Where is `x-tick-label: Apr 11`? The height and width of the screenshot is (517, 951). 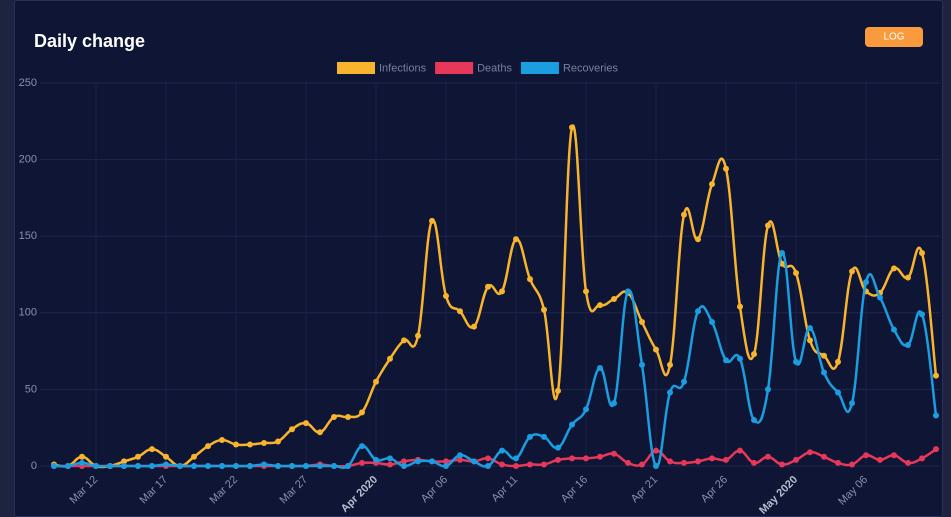
x-tick-label: Apr 11 is located at coordinates (504, 489).